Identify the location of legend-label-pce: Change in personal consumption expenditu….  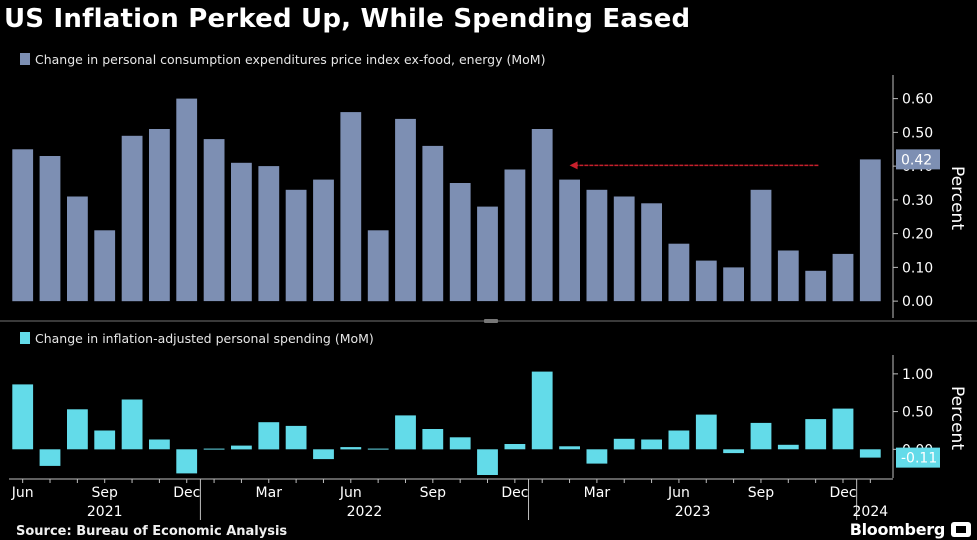
(290, 59).